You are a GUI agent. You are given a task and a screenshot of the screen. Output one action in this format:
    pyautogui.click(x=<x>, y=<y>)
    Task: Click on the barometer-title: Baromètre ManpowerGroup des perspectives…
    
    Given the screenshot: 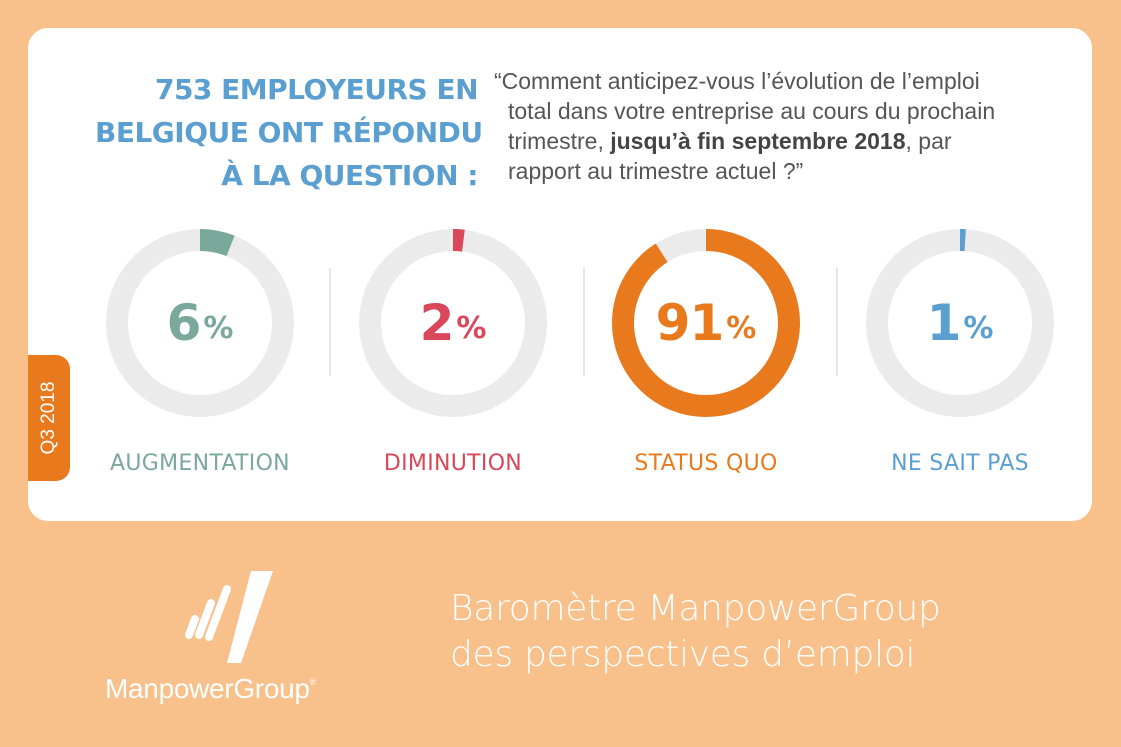 What is the action you would take?
    pyautogui.click(x=750, y=632)
    